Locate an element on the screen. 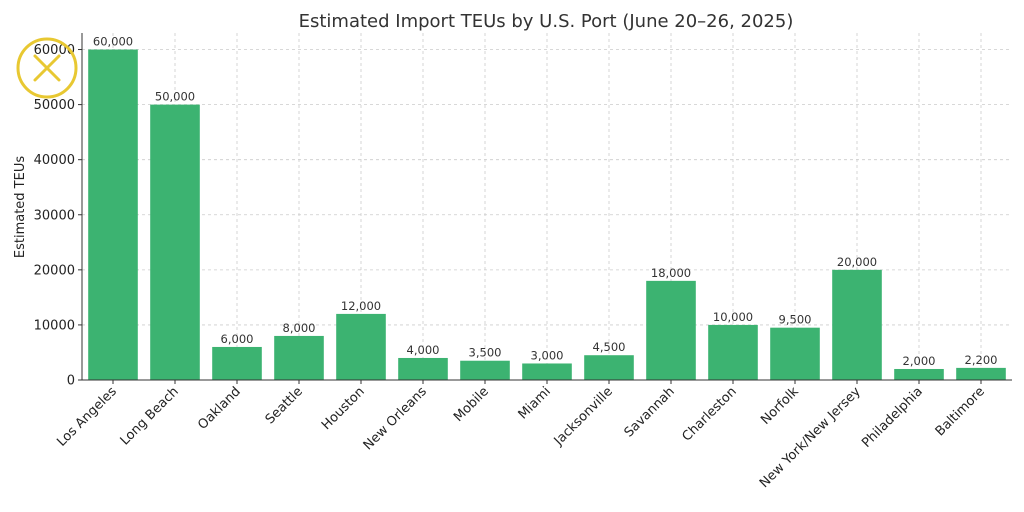 The image size is (1024, 512). x-tick-label: Oakland is located at coordinates (219, 408).